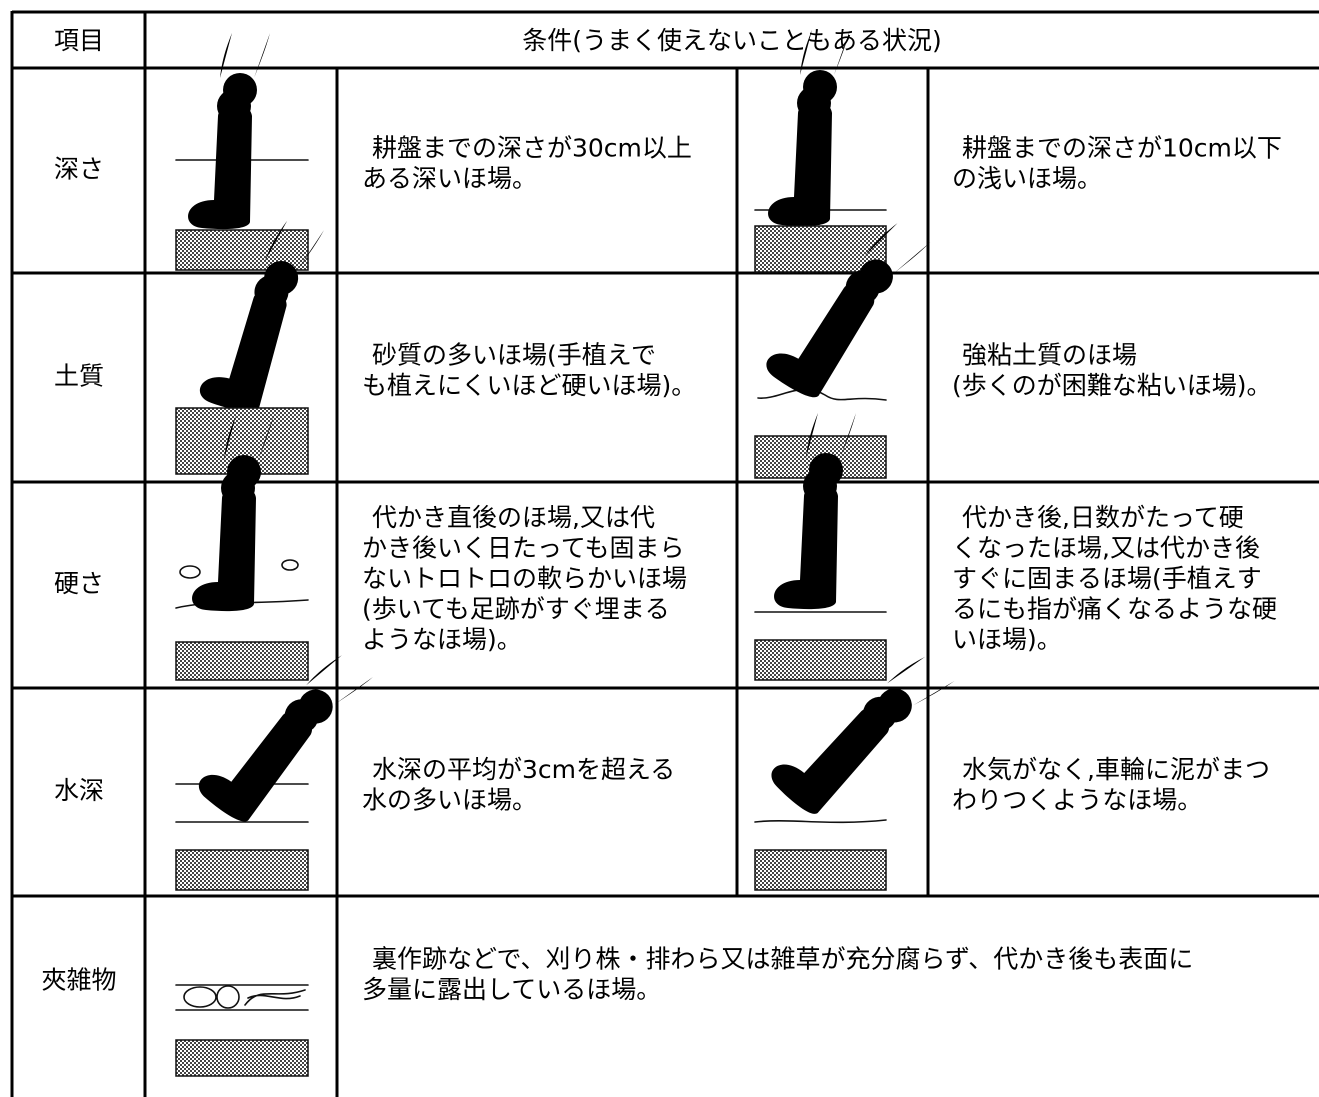 The width and height of the screenshot is (1319, 1097). Describe the element at coordinates (523, 548) in the screenshot. I see `condition-text: かき後いく日たっても固まら` at that location.